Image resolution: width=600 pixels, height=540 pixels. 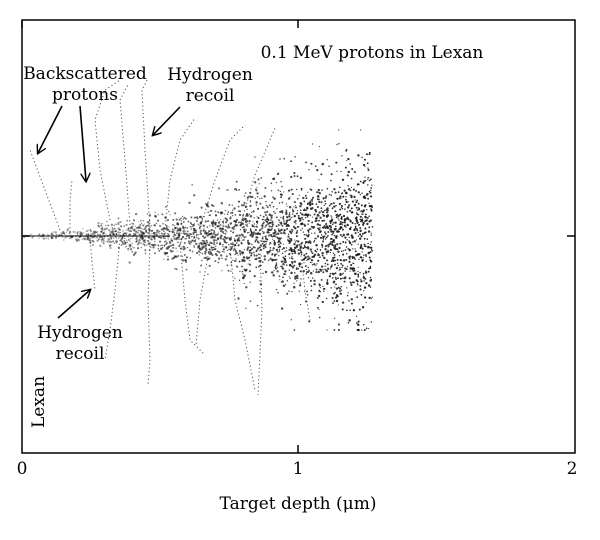 I want to click on arrow-backscattered-left, so click(x=50, y=129).